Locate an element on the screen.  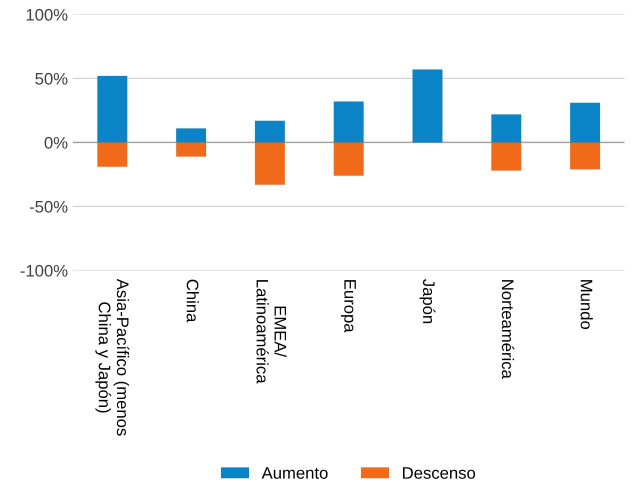
y-tick-label: -50% is located at coordinates (49, 206).